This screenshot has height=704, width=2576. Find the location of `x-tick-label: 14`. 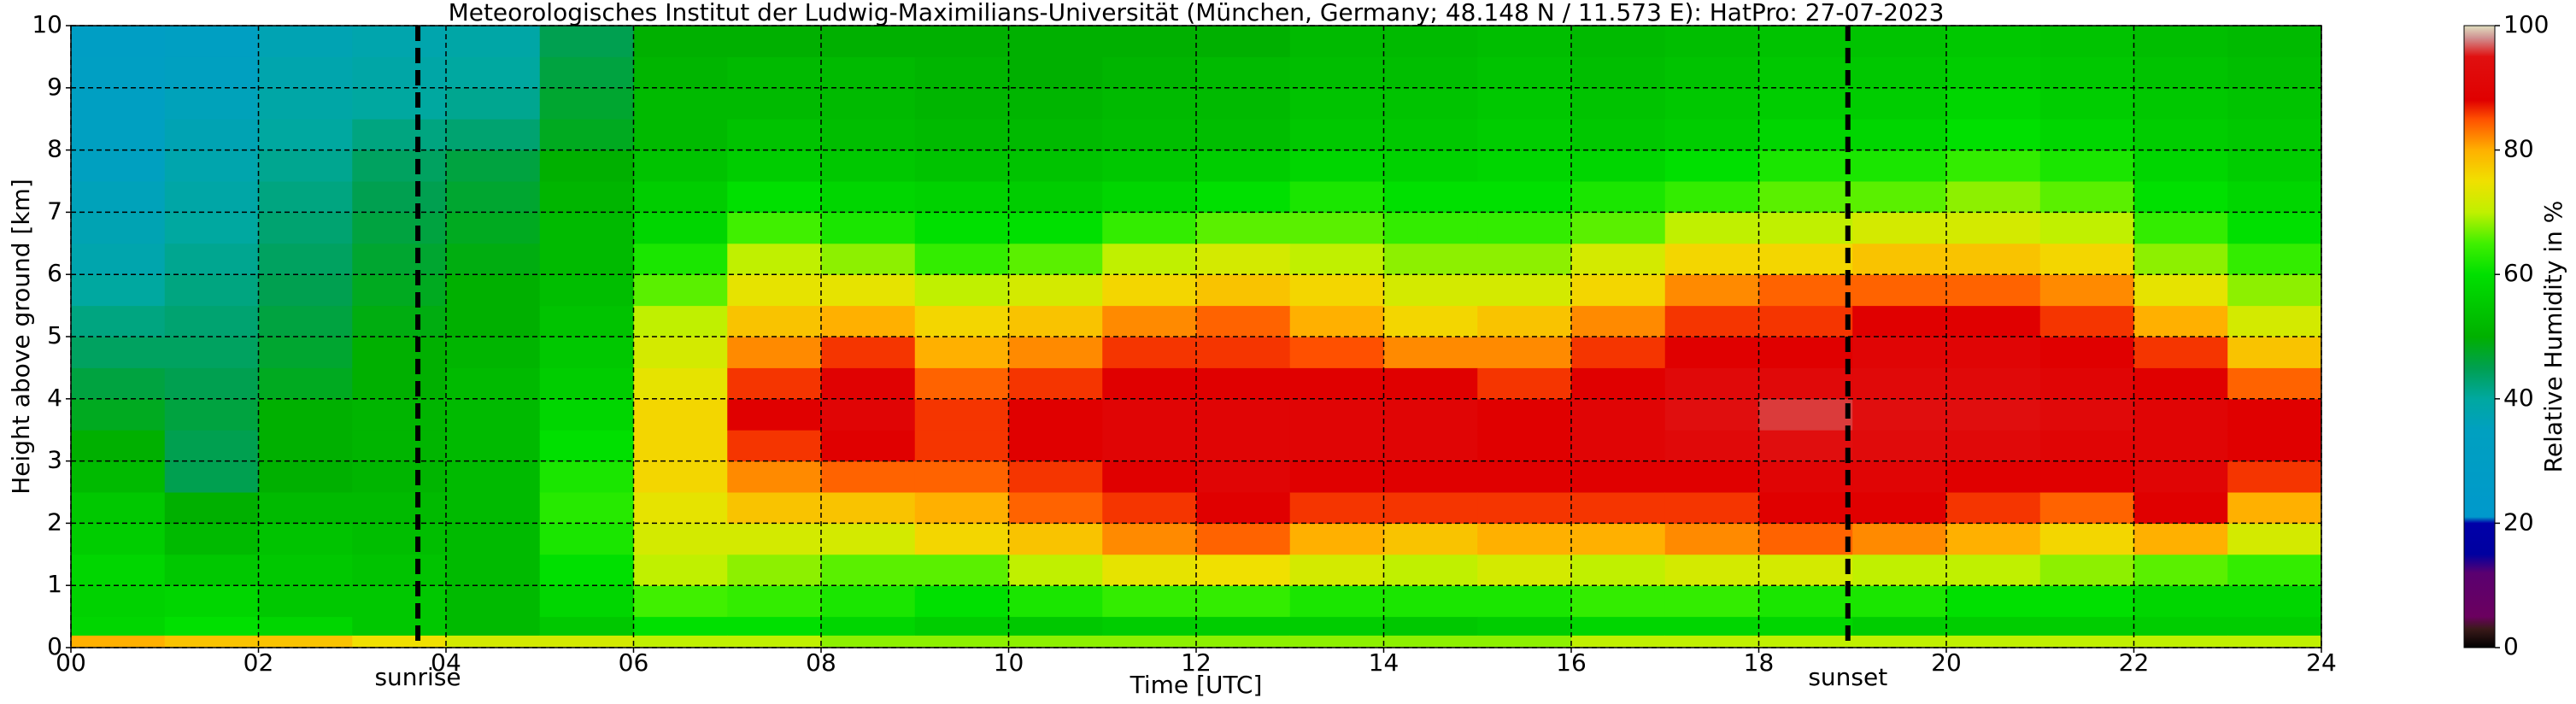

x-tick-label: 14 is located at coordinates (1384, 662).